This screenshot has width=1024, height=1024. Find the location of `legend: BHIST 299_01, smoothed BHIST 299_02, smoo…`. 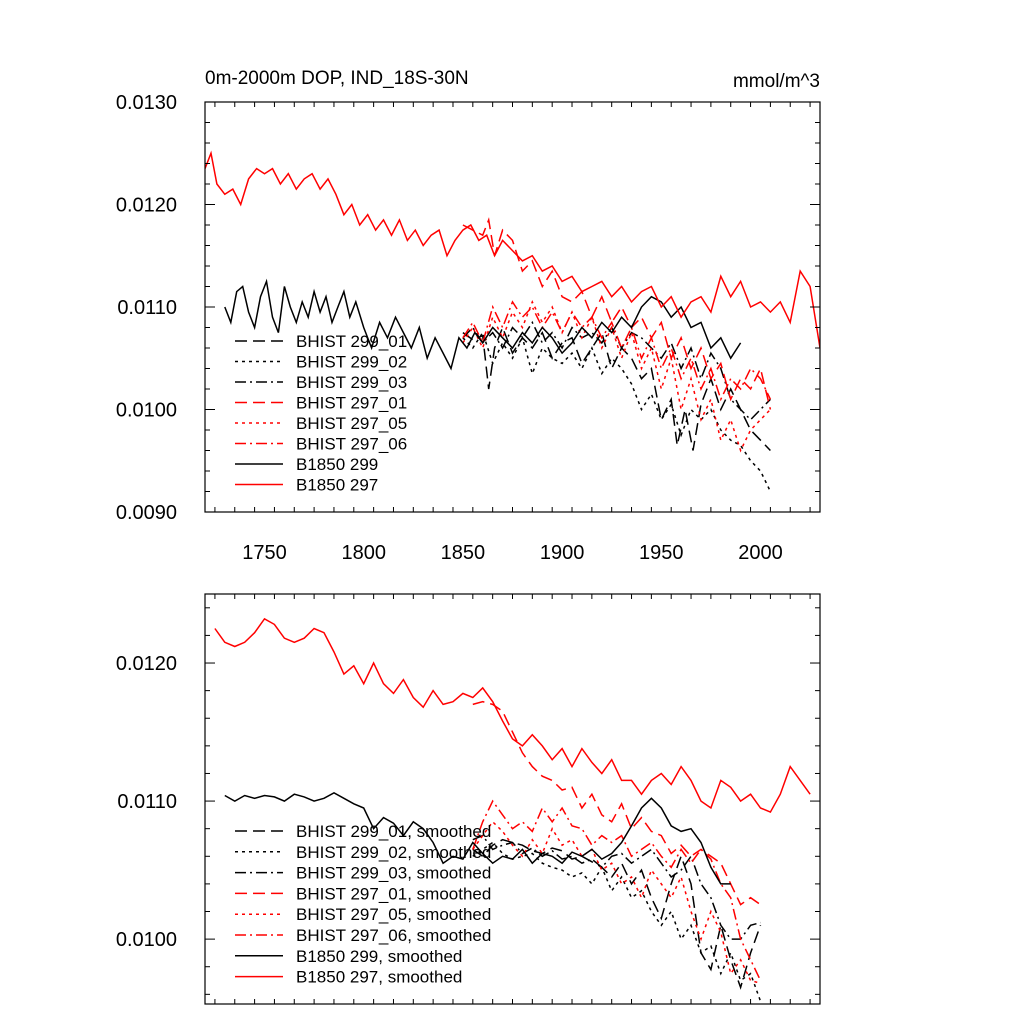

legend: BHIST 299_01, smoothed BHIST 299_02, smoo… is located at coordinates (363, 904).